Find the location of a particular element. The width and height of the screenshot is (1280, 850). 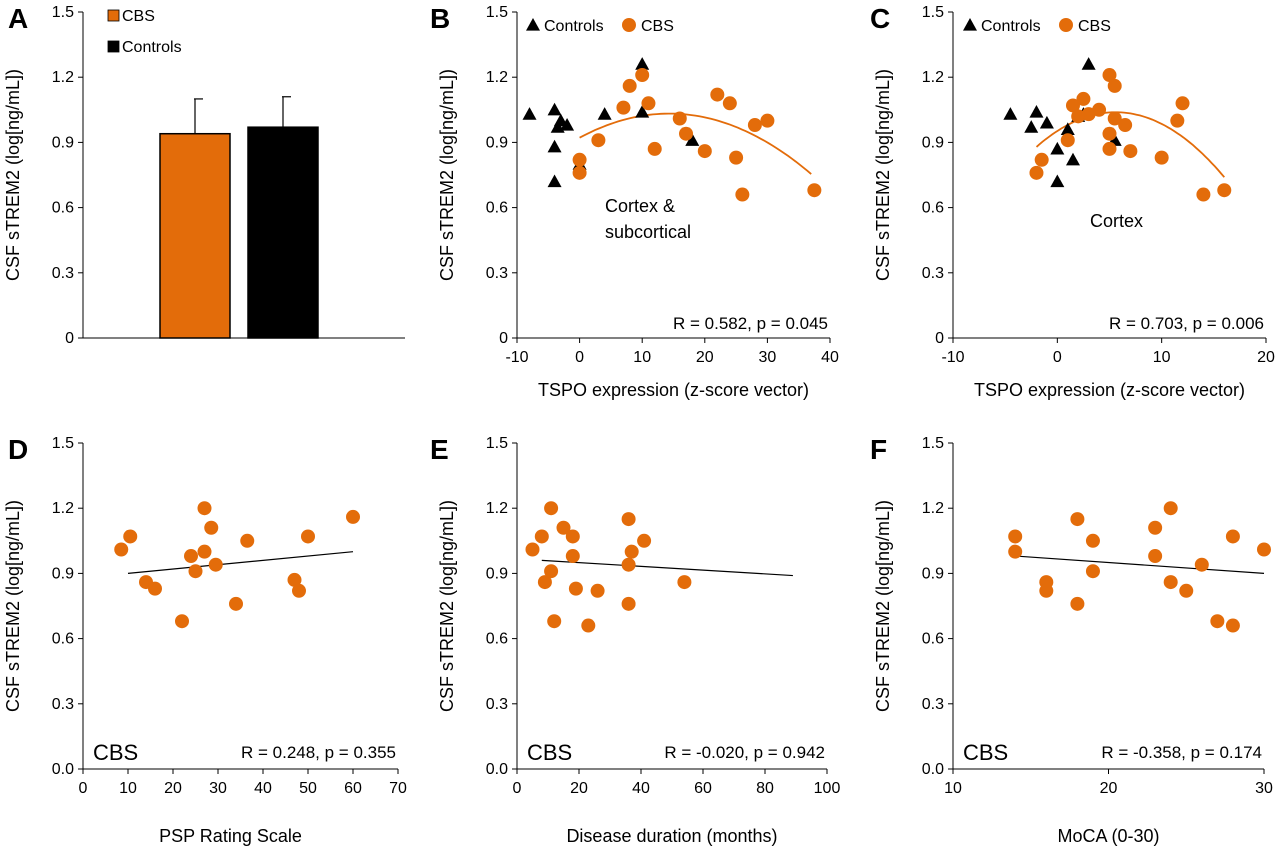

legend-label: CBS is located at coordinates (138, 16).